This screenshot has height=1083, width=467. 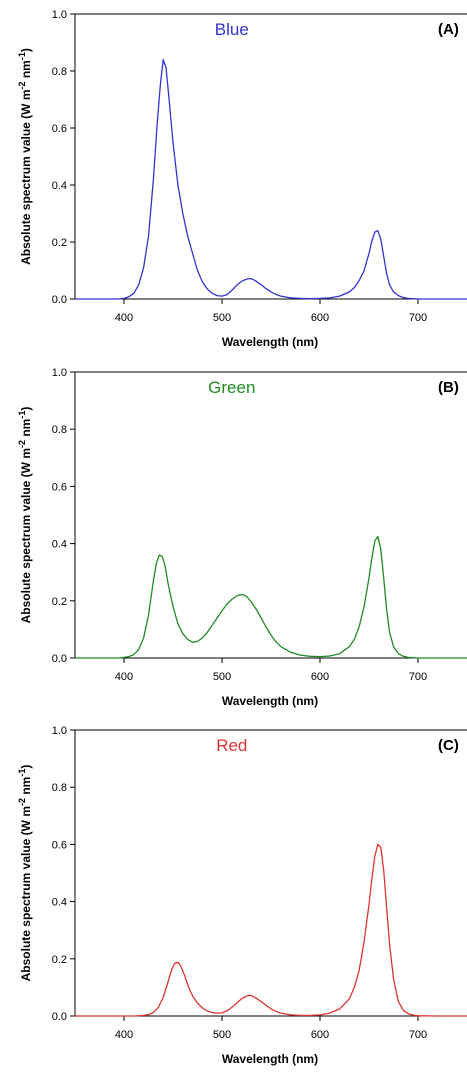 I want to click on panel-c-y-tick-label: 0.8, so click(x=59, y=788).